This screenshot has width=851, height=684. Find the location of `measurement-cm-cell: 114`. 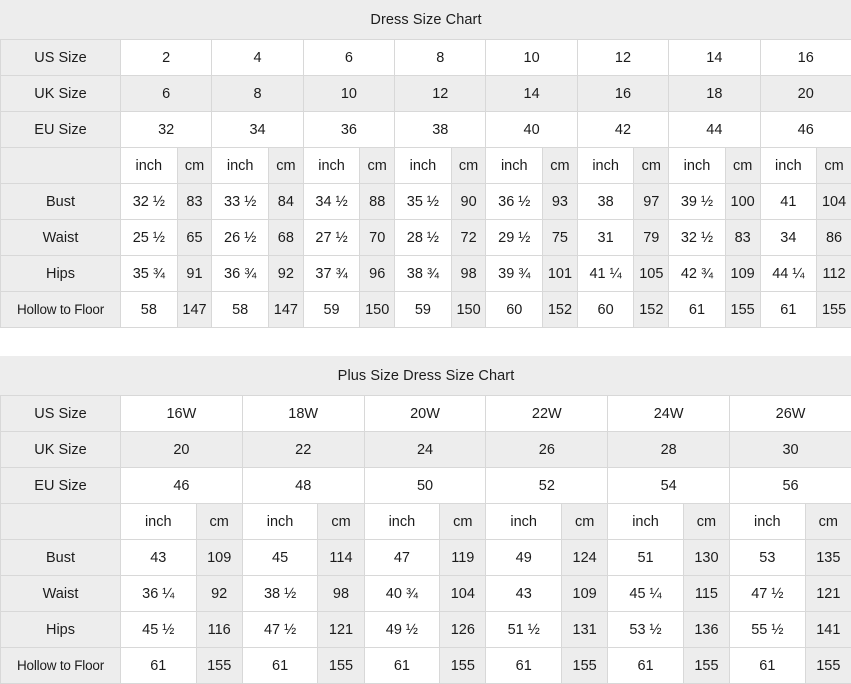

measurement-cm-cell: 114 is located at coordinates (341, 558).